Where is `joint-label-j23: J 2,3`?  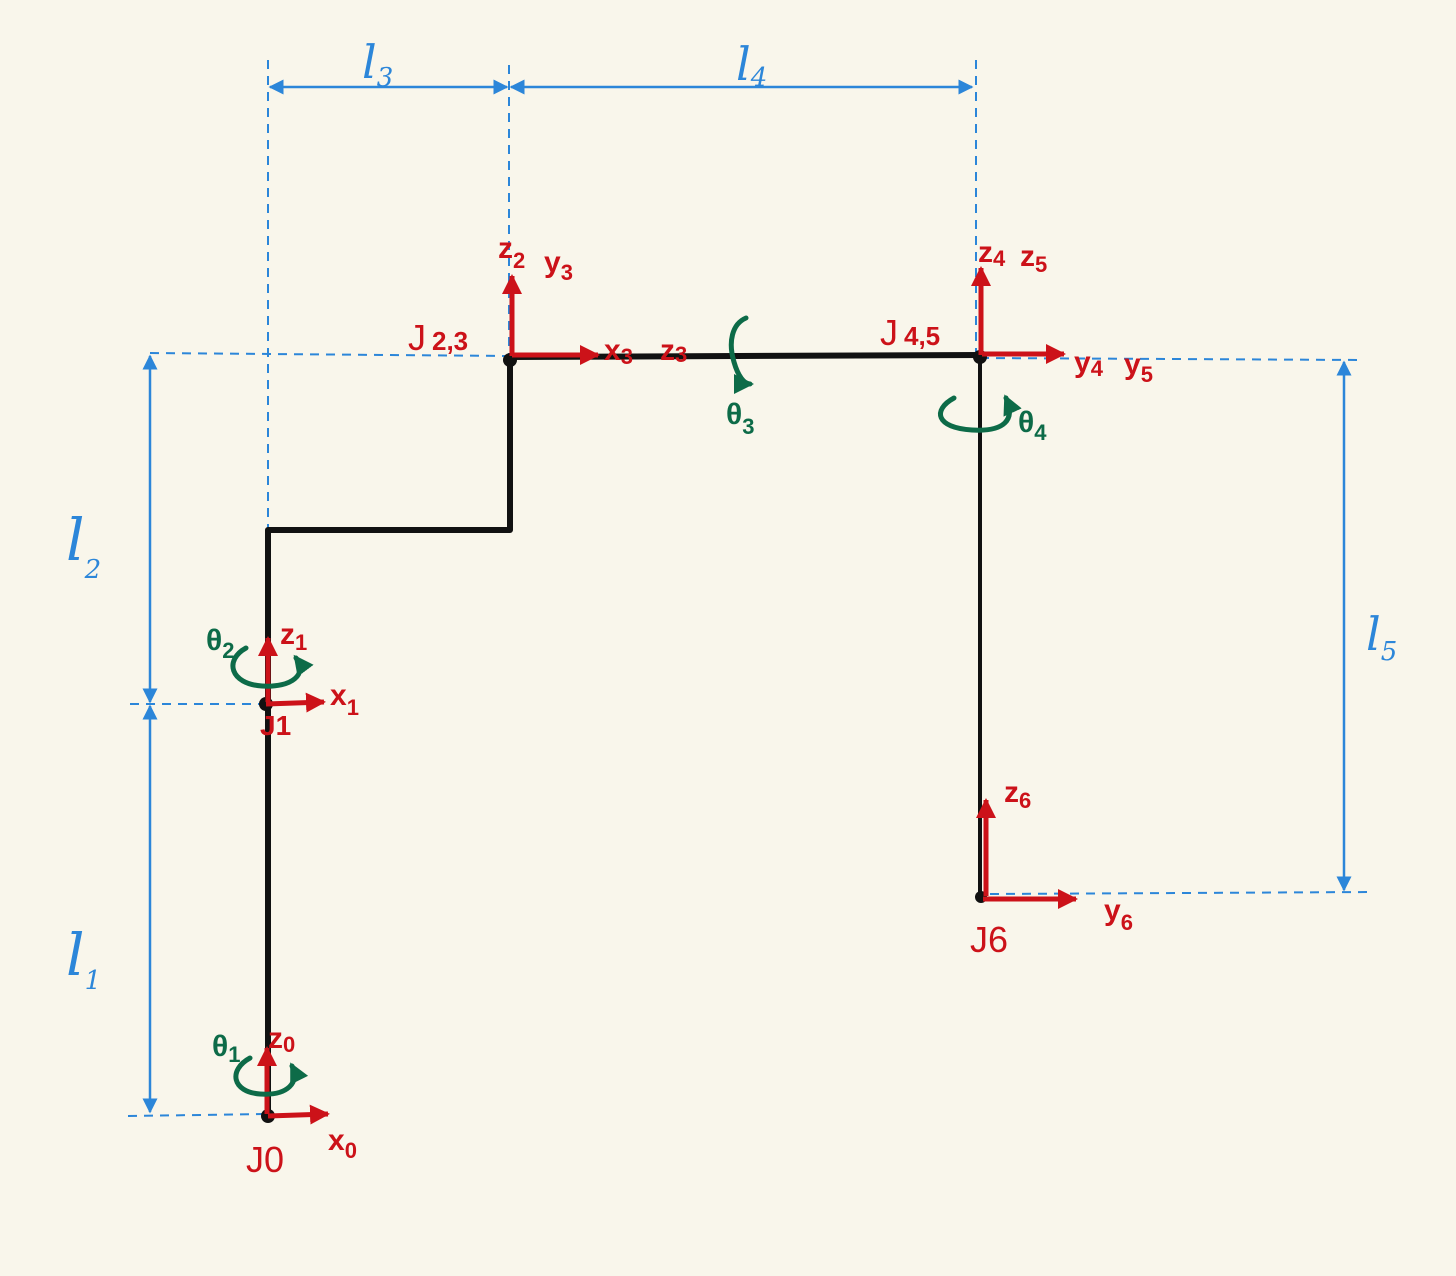 joint-label-j23: J 2,3 is located at coordinates (438, 337).